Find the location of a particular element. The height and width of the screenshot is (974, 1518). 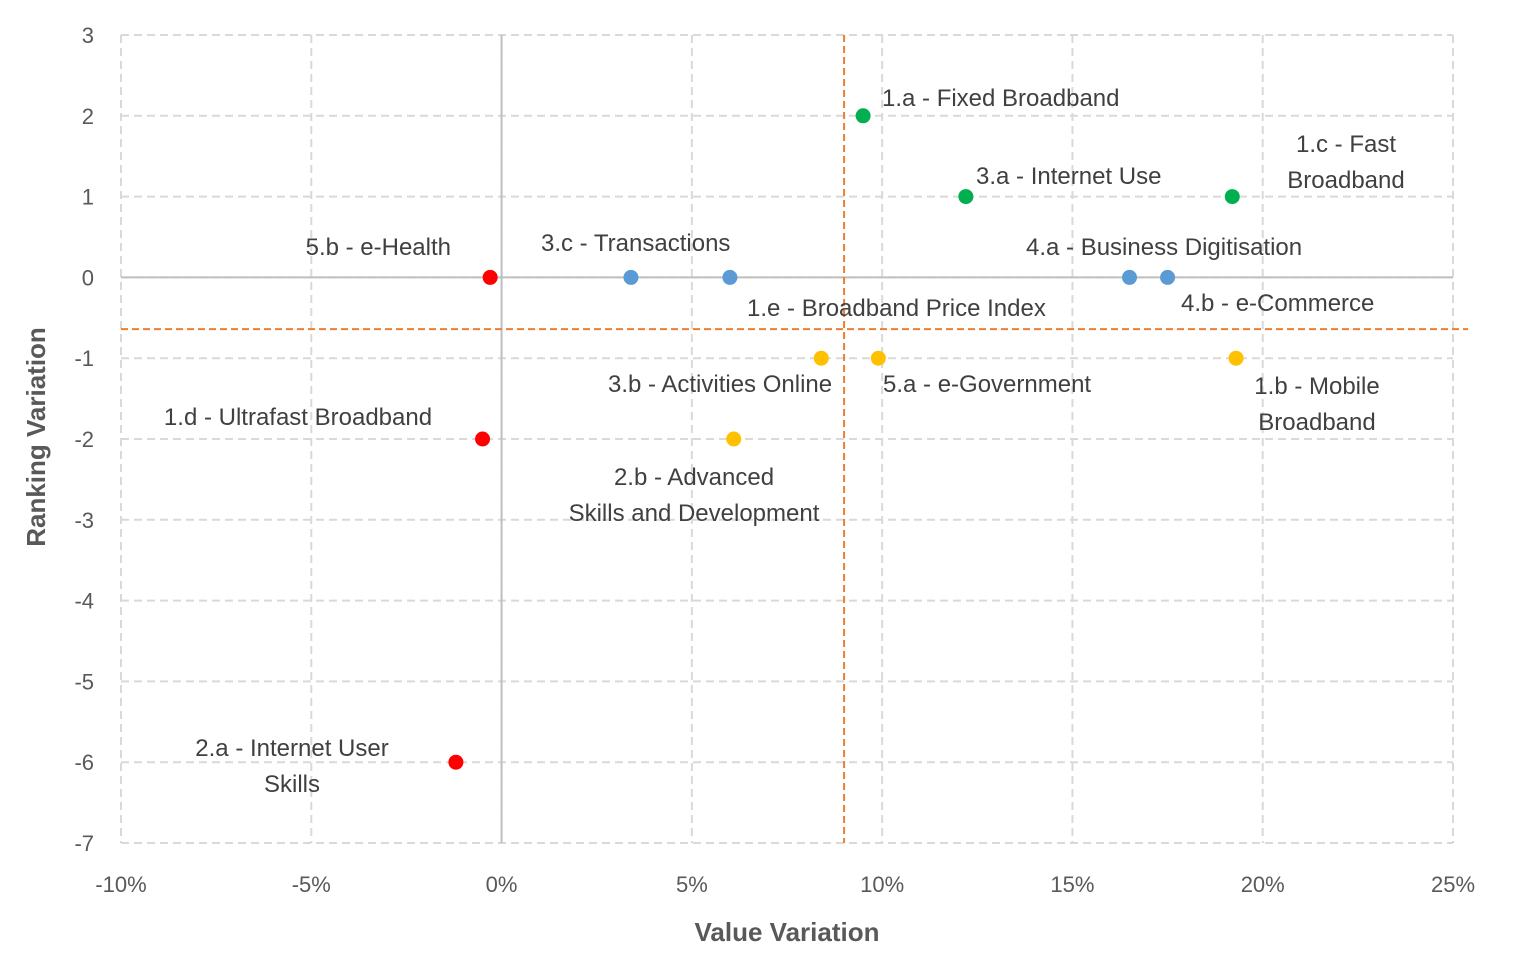

x-tick-label: 5% is located at coordinates (692, 884).